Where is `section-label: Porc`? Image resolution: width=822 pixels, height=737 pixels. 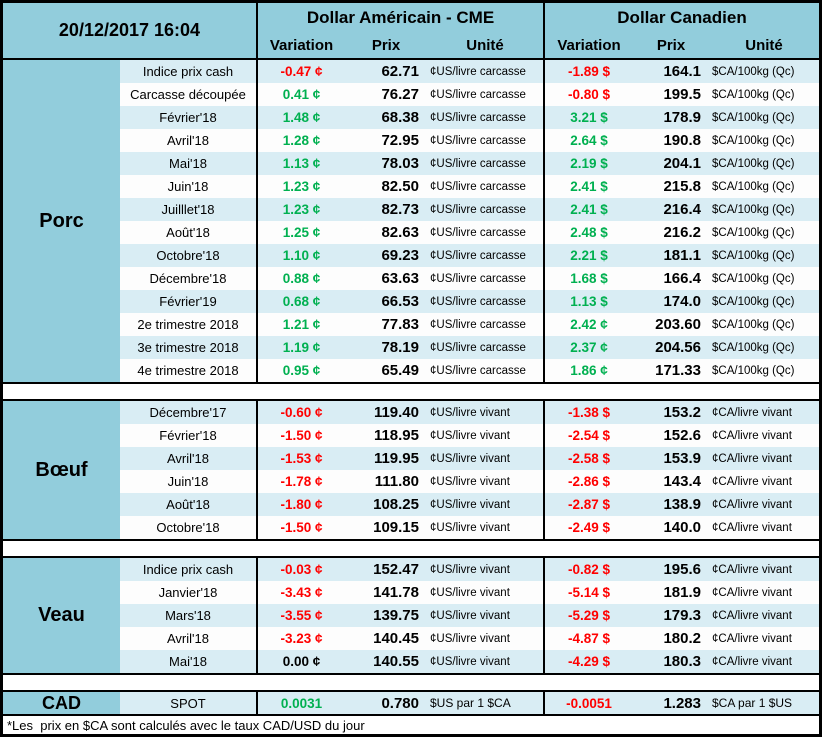 section-label: Porc is located at coordinates (61, 221).